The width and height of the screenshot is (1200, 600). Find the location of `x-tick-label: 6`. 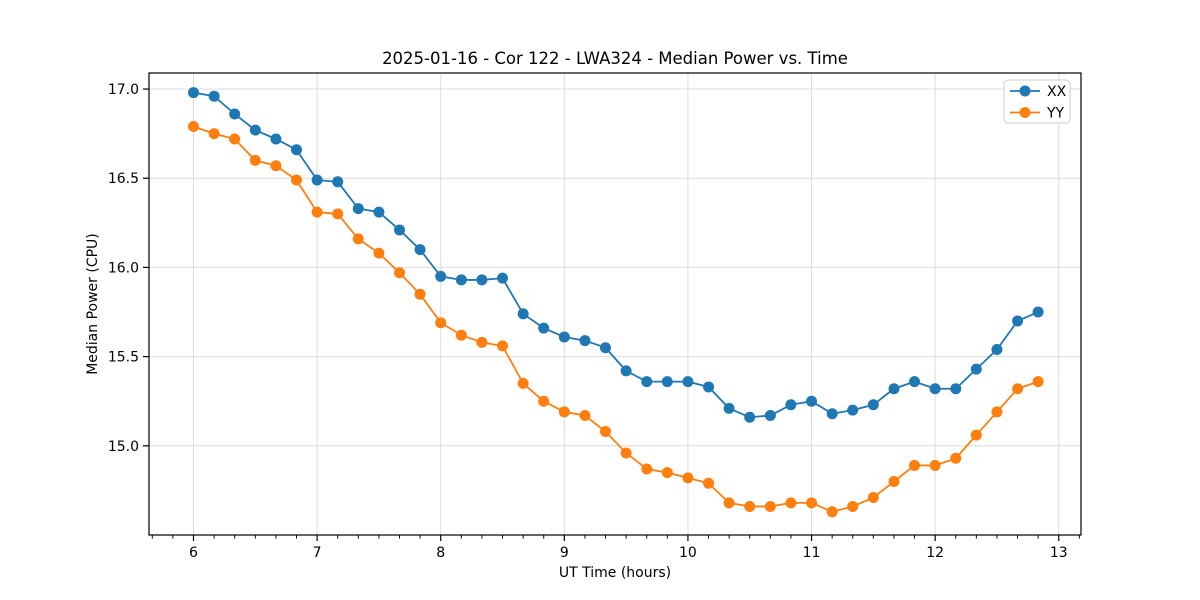

x-tick-label: 6 is located at coordinates (193, 553).